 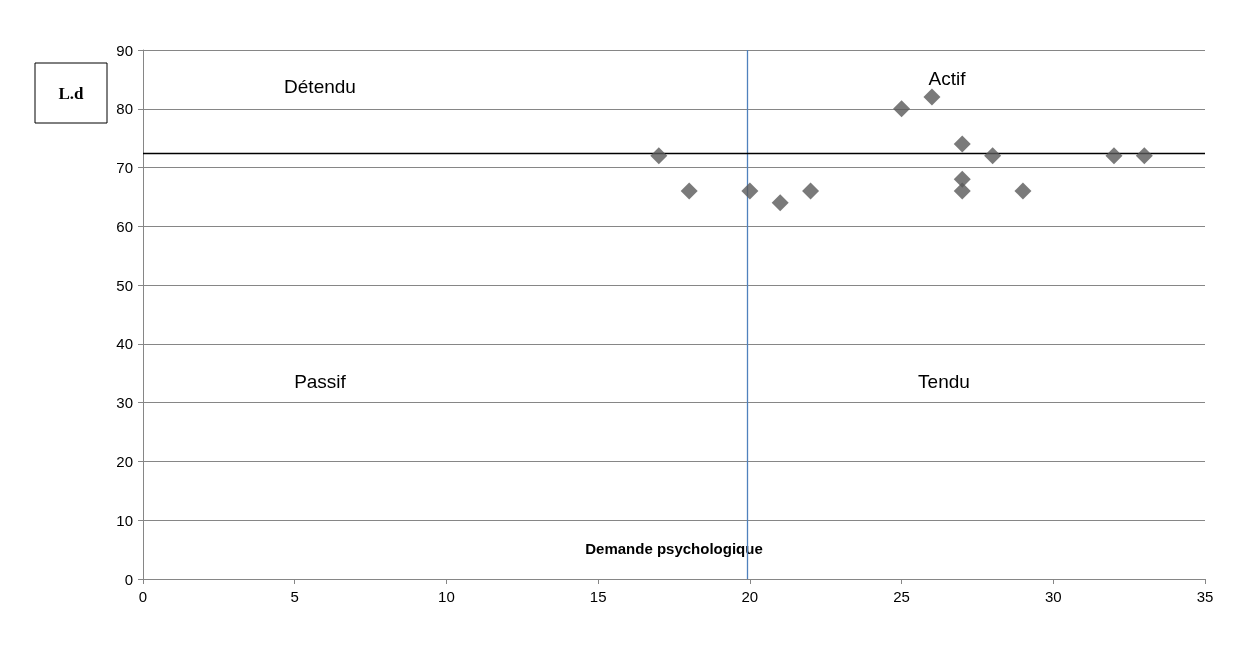 I want to click on x-tick-label: 0, so click(x=143, y=596).